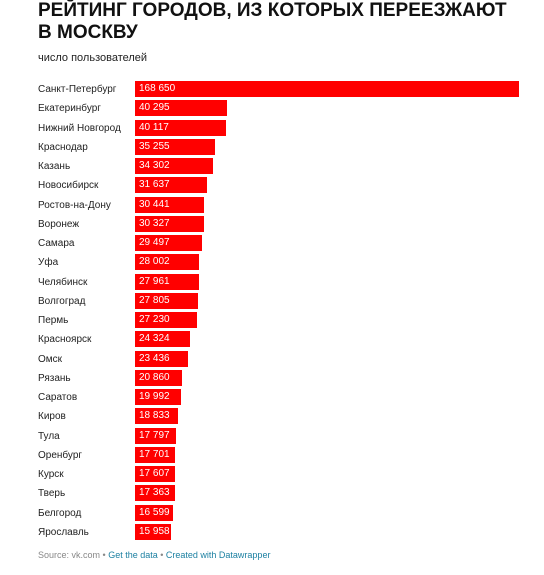 The width and height of the screenshot is (544, 575). What do you see at coordinates (218, 555) in the screenshot?
I see `datawrapper-link: Created with Datawrapper` at bounding box center [218, 555].